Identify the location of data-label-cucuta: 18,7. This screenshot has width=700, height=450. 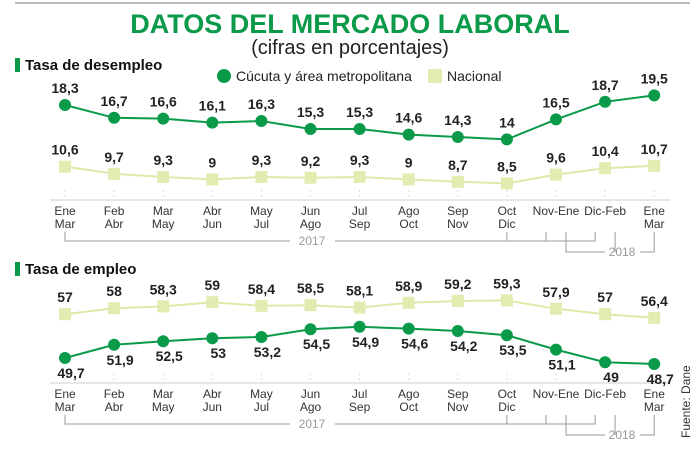
(604, 85).